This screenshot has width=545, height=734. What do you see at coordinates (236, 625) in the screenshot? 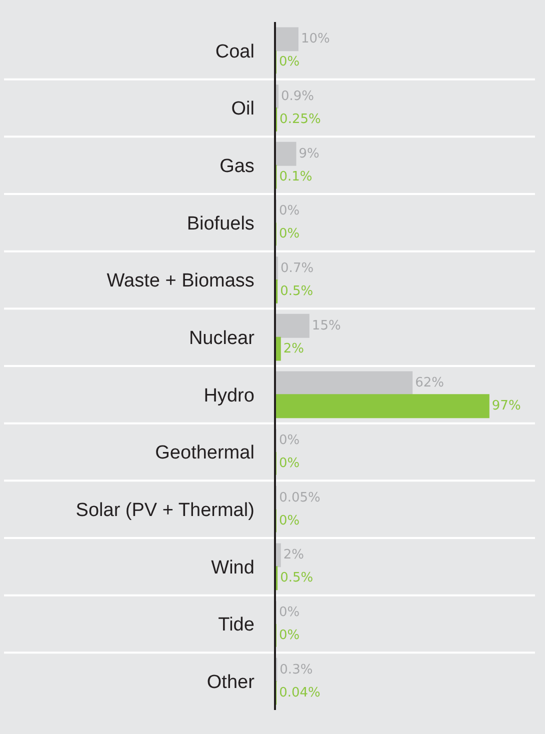
I see `y-tick-label: Tide` at bounding box center [236, 625].